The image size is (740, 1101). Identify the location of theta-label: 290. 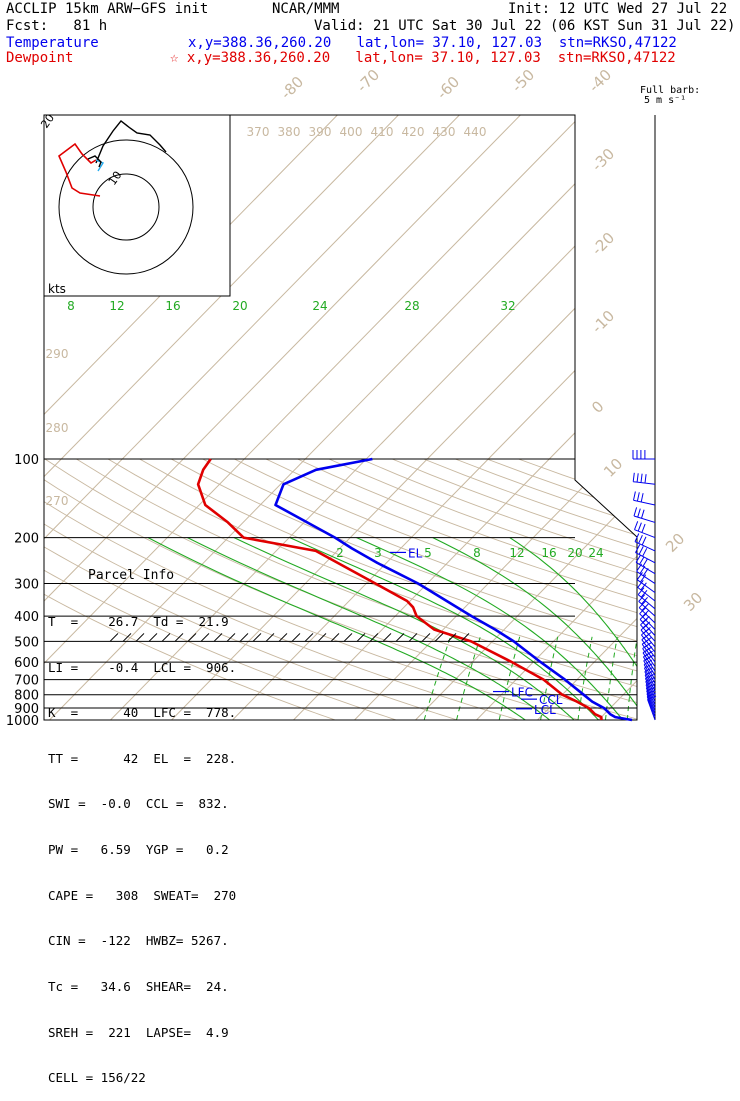
(57, 354).